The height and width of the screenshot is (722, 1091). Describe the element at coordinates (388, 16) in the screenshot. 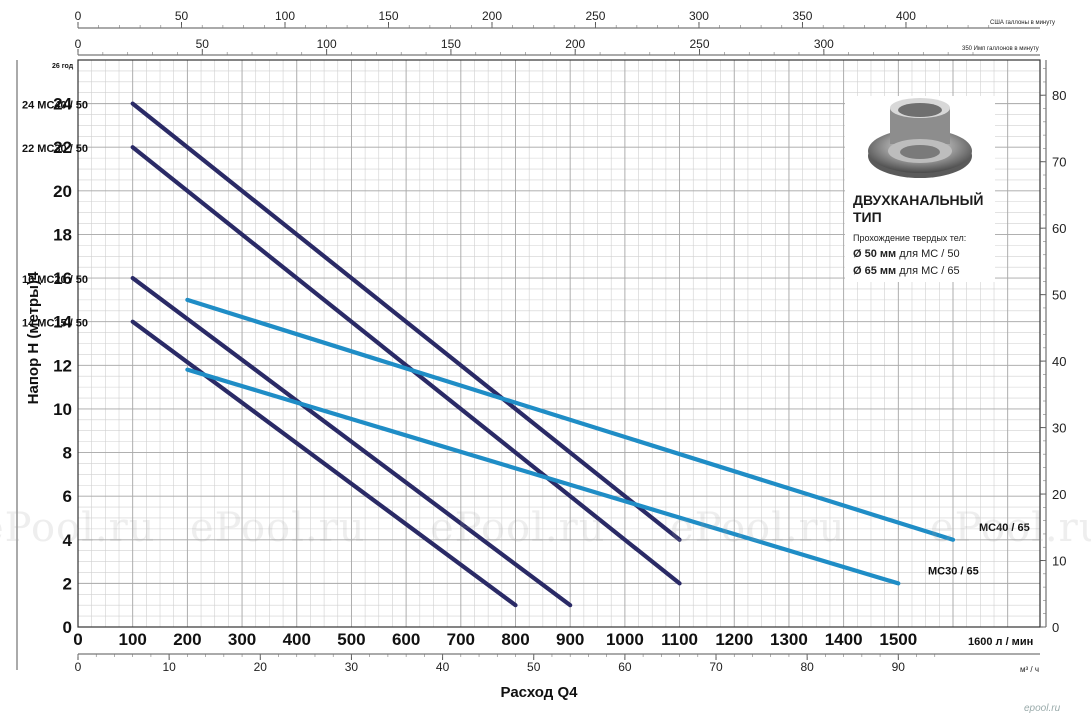

I see `x-tick-label-us: 150` at that location.